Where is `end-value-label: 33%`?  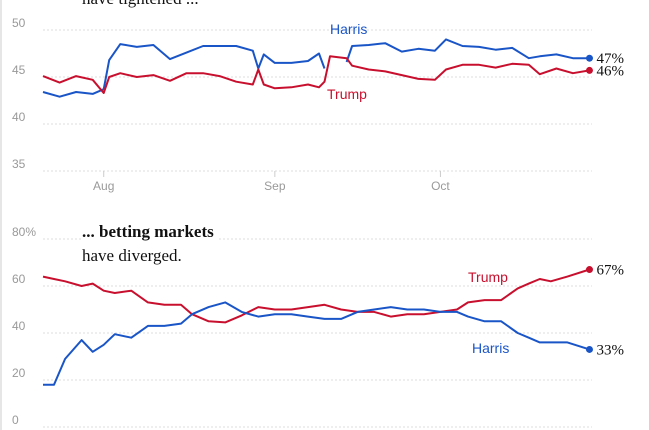 end-value-label: 33% is located at coordinates (610, 350).